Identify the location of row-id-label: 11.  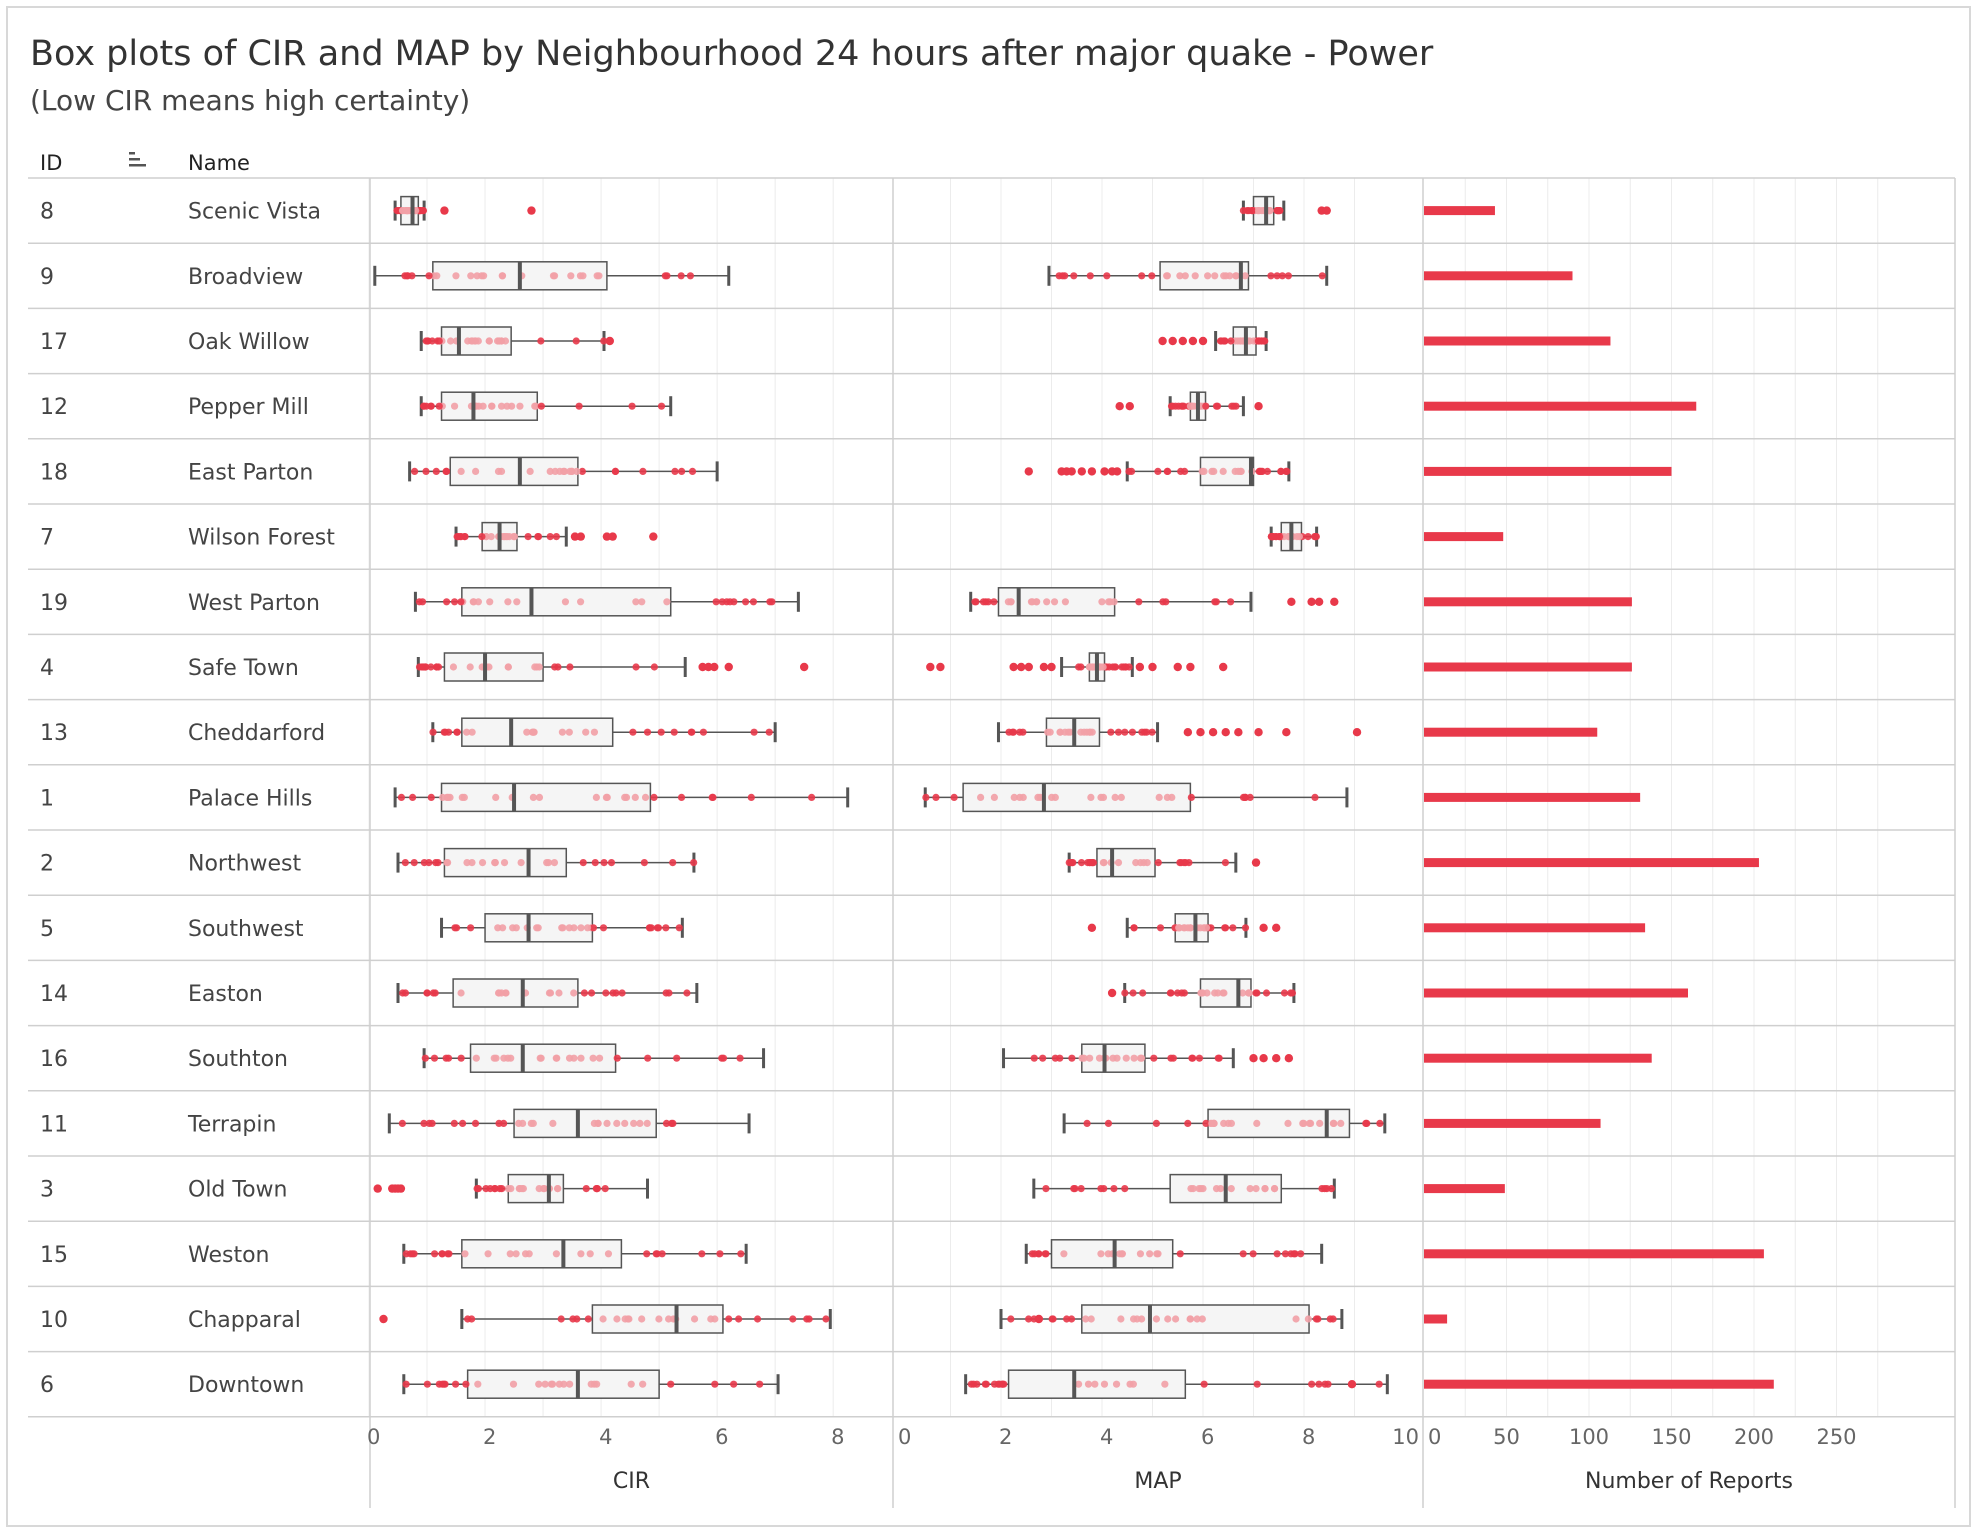
(54, 1124).